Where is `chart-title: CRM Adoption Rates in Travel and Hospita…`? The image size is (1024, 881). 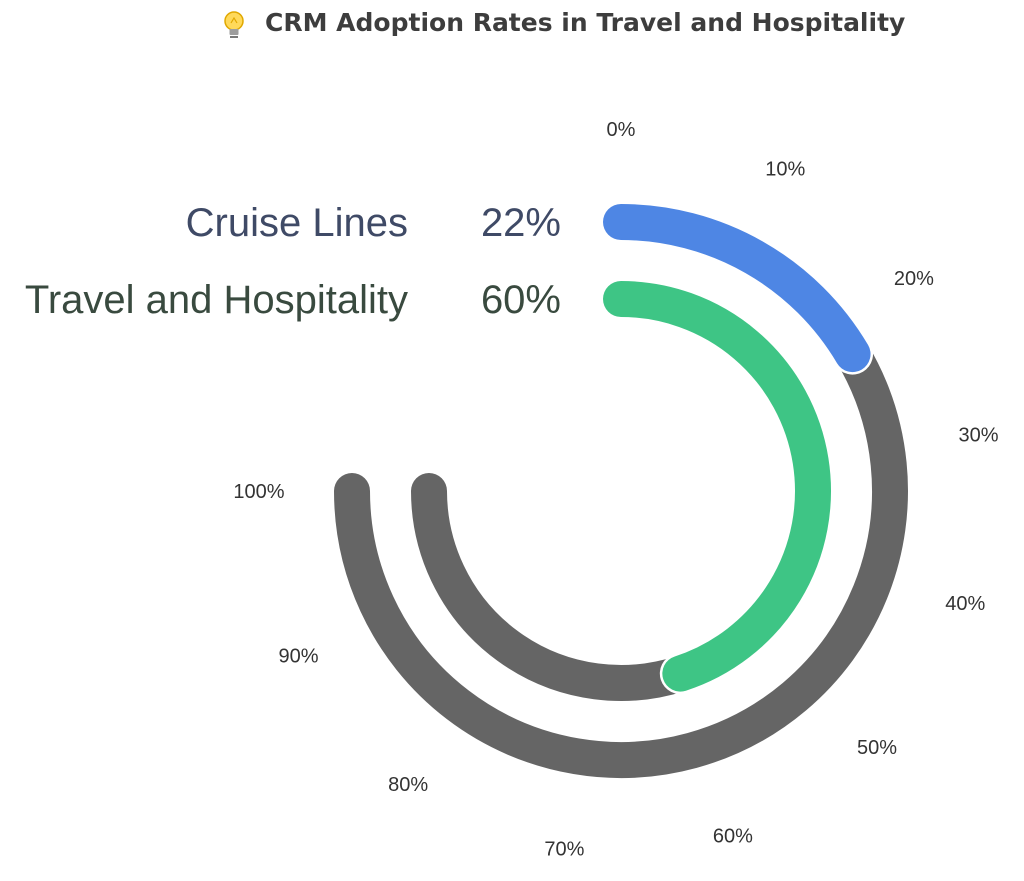
chart-title: CRM Adoption Rates in Travel and Hospita… is located at coordinates (564, 23).